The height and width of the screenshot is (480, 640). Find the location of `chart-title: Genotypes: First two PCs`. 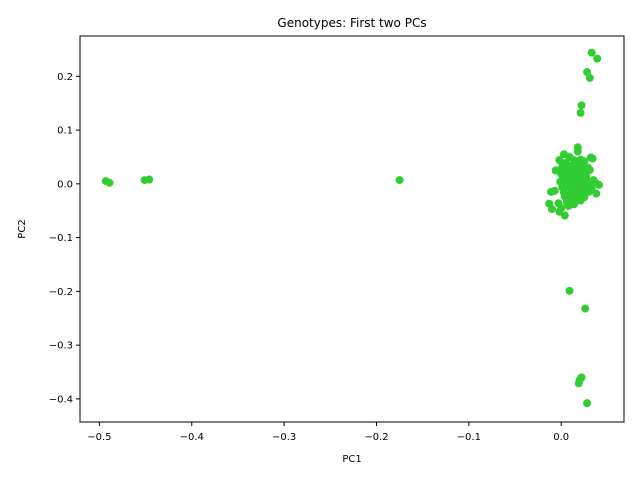

chart-title: Genotypes: First two PCs is located at coordinates (351, 23).